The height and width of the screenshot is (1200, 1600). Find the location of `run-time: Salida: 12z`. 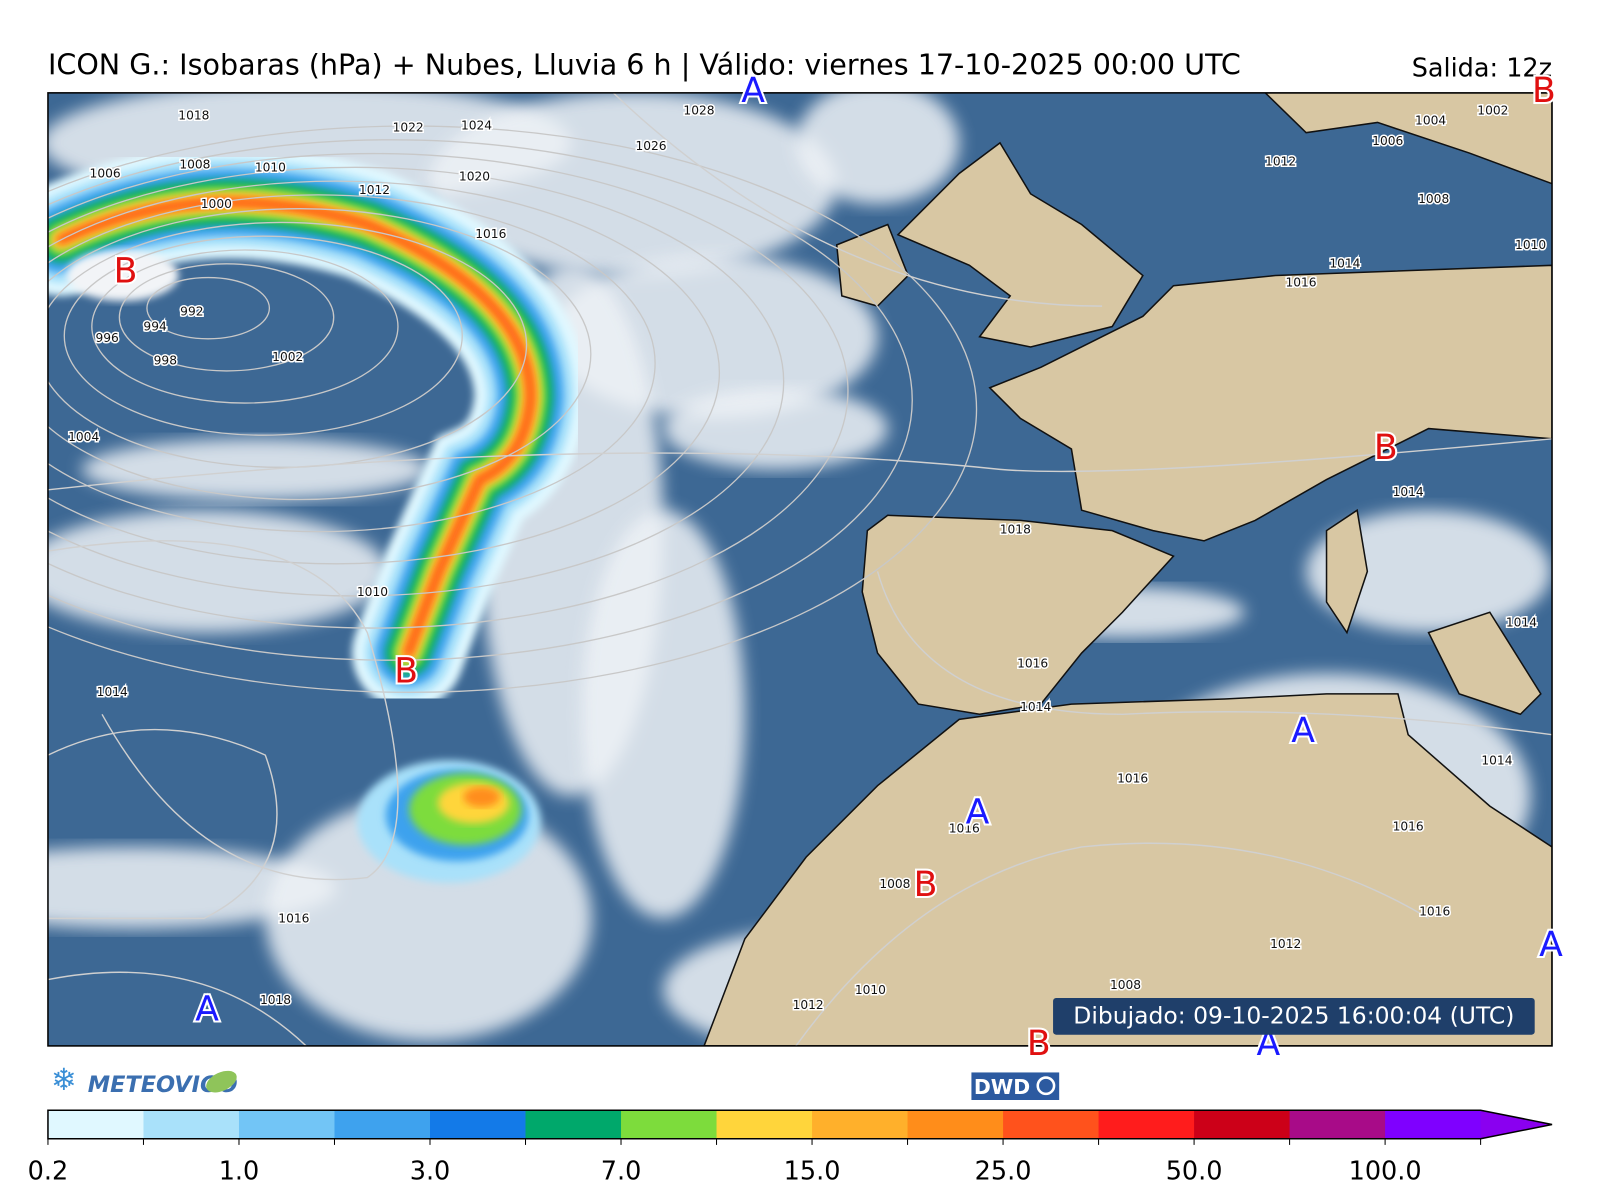

run-time: Salida: 12z is located at coordinates (1482, 69).